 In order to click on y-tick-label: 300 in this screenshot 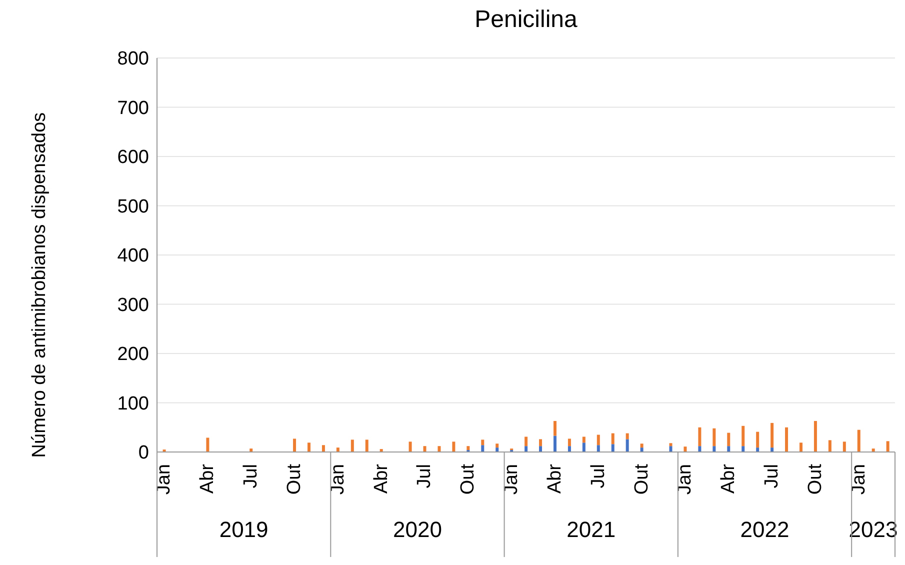, I will do `click(133, 305)`.